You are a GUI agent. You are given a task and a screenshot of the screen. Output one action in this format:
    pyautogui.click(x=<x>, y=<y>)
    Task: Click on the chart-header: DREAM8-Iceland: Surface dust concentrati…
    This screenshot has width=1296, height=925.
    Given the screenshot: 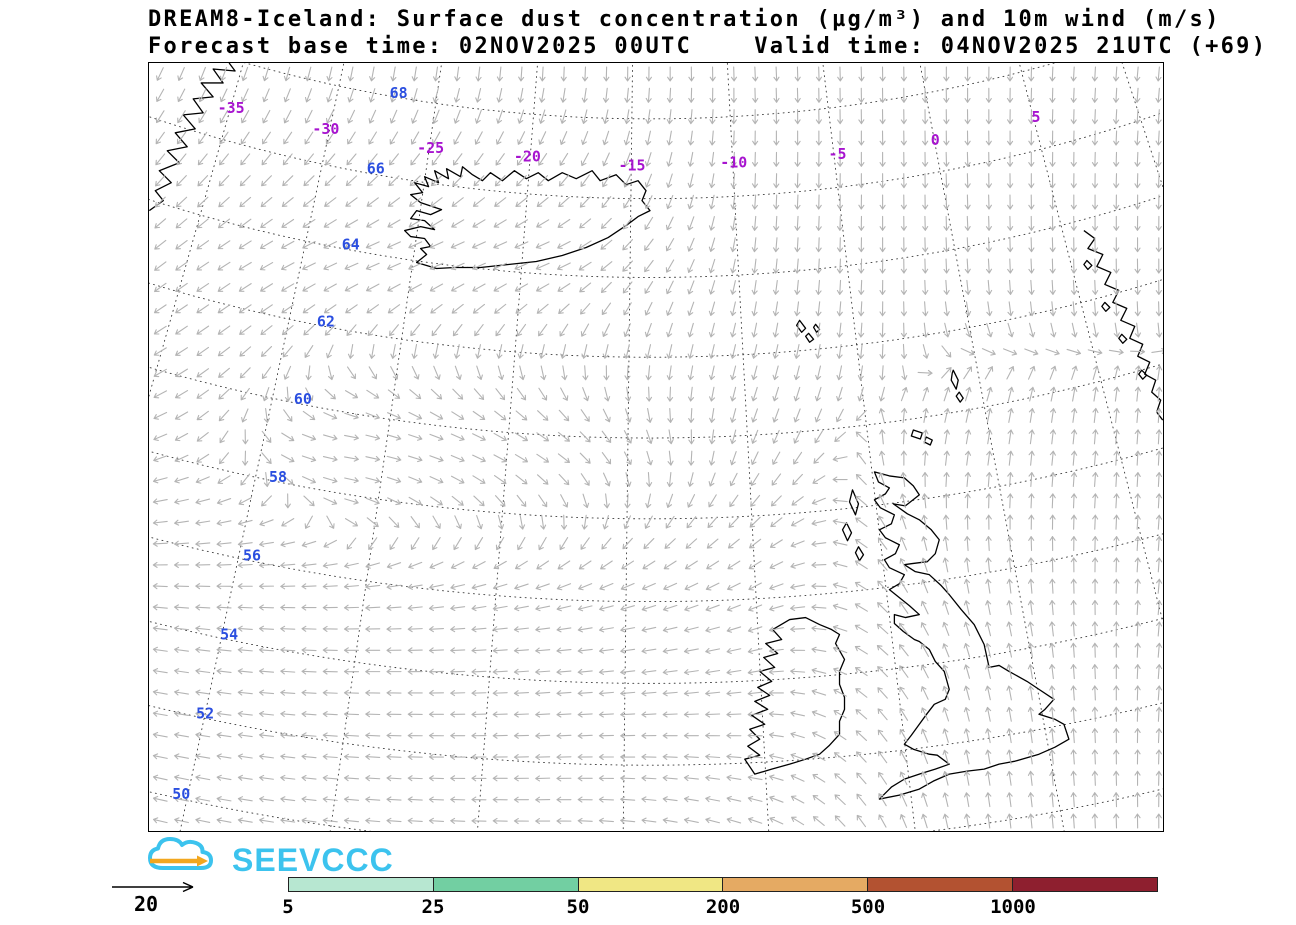 What is the action you would take?
    pyautogui.click(x=707, y=33)
    